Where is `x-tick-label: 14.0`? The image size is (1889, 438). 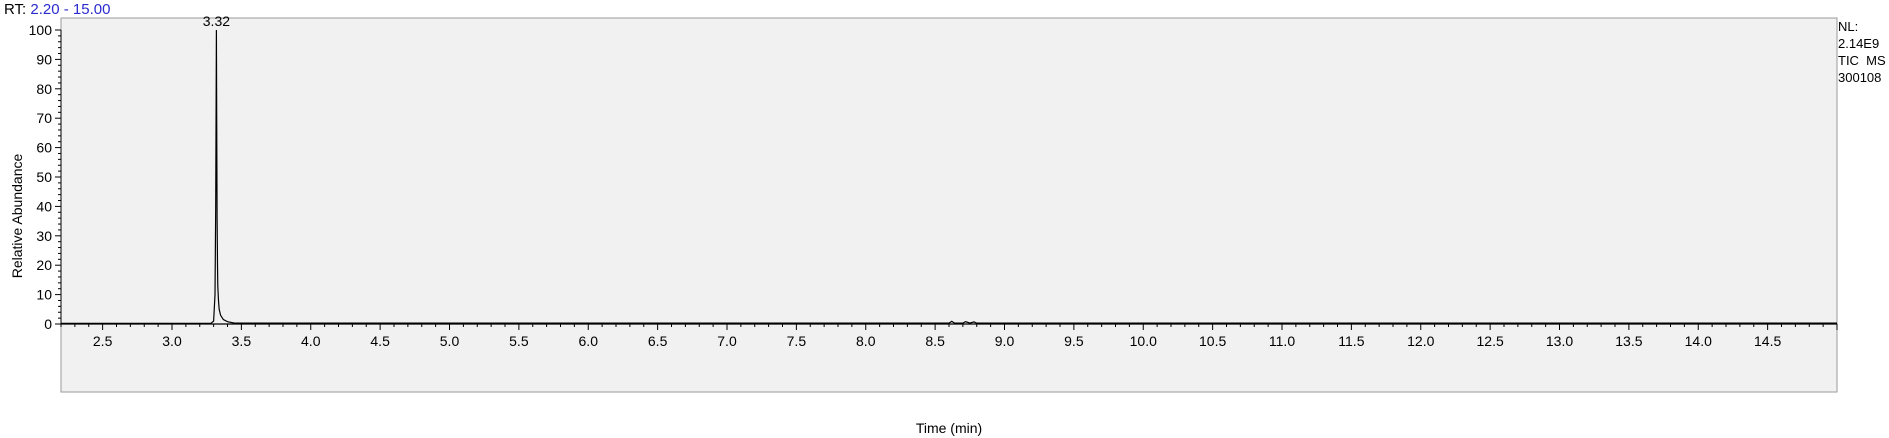
x-tick-label: 14.0 is located at coordinates (1698, 341).